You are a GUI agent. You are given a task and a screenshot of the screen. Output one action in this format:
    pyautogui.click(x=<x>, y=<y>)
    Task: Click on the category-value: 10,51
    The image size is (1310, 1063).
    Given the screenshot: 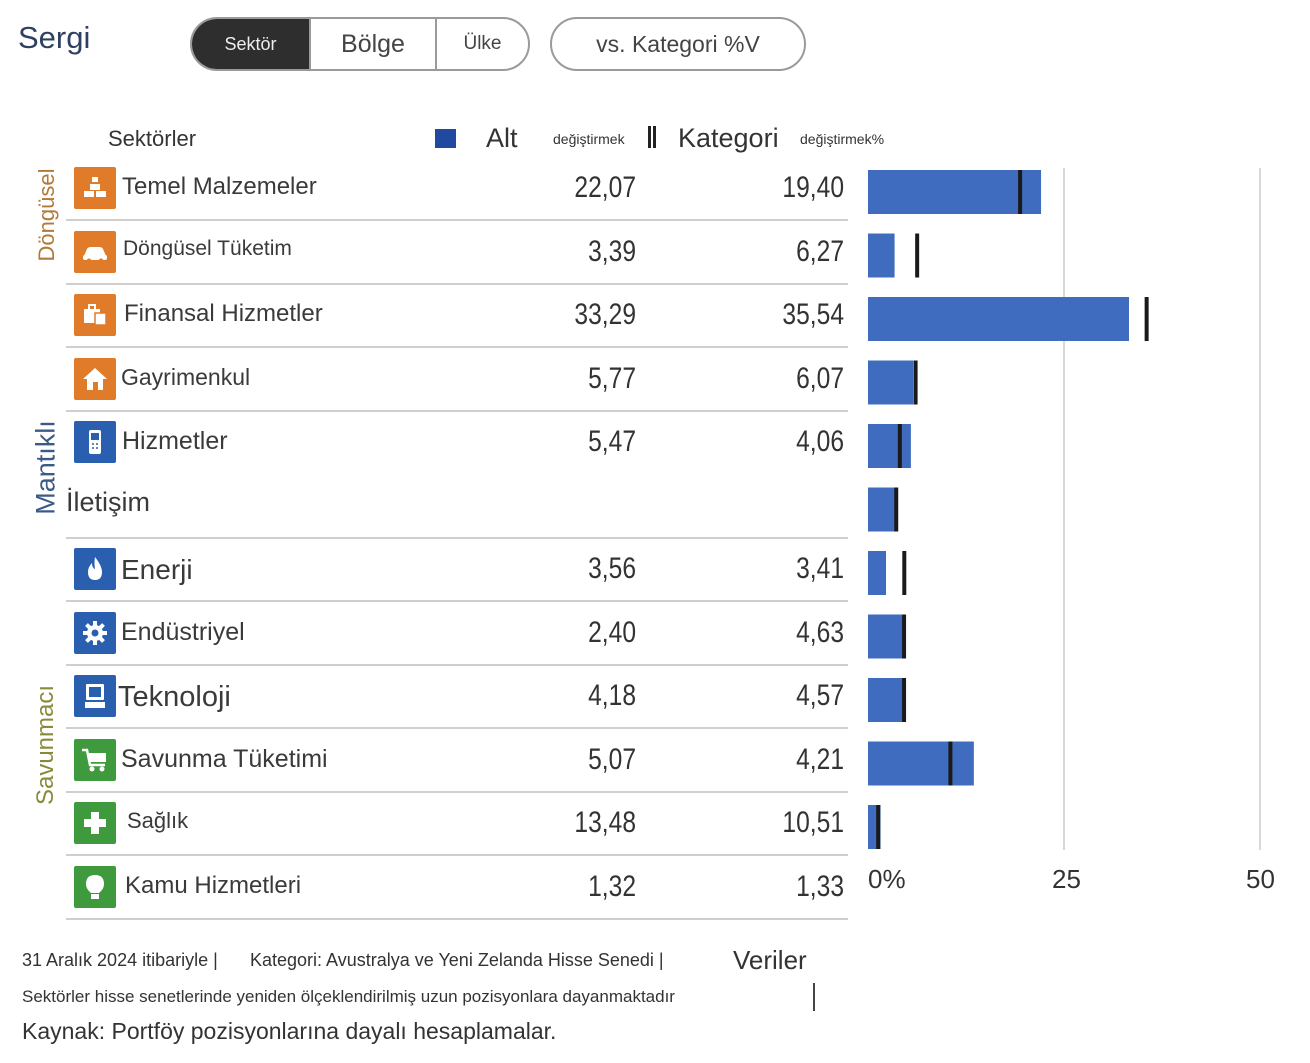 What is the action you would take?
    pyautogui.click(x=813, y=822)
    